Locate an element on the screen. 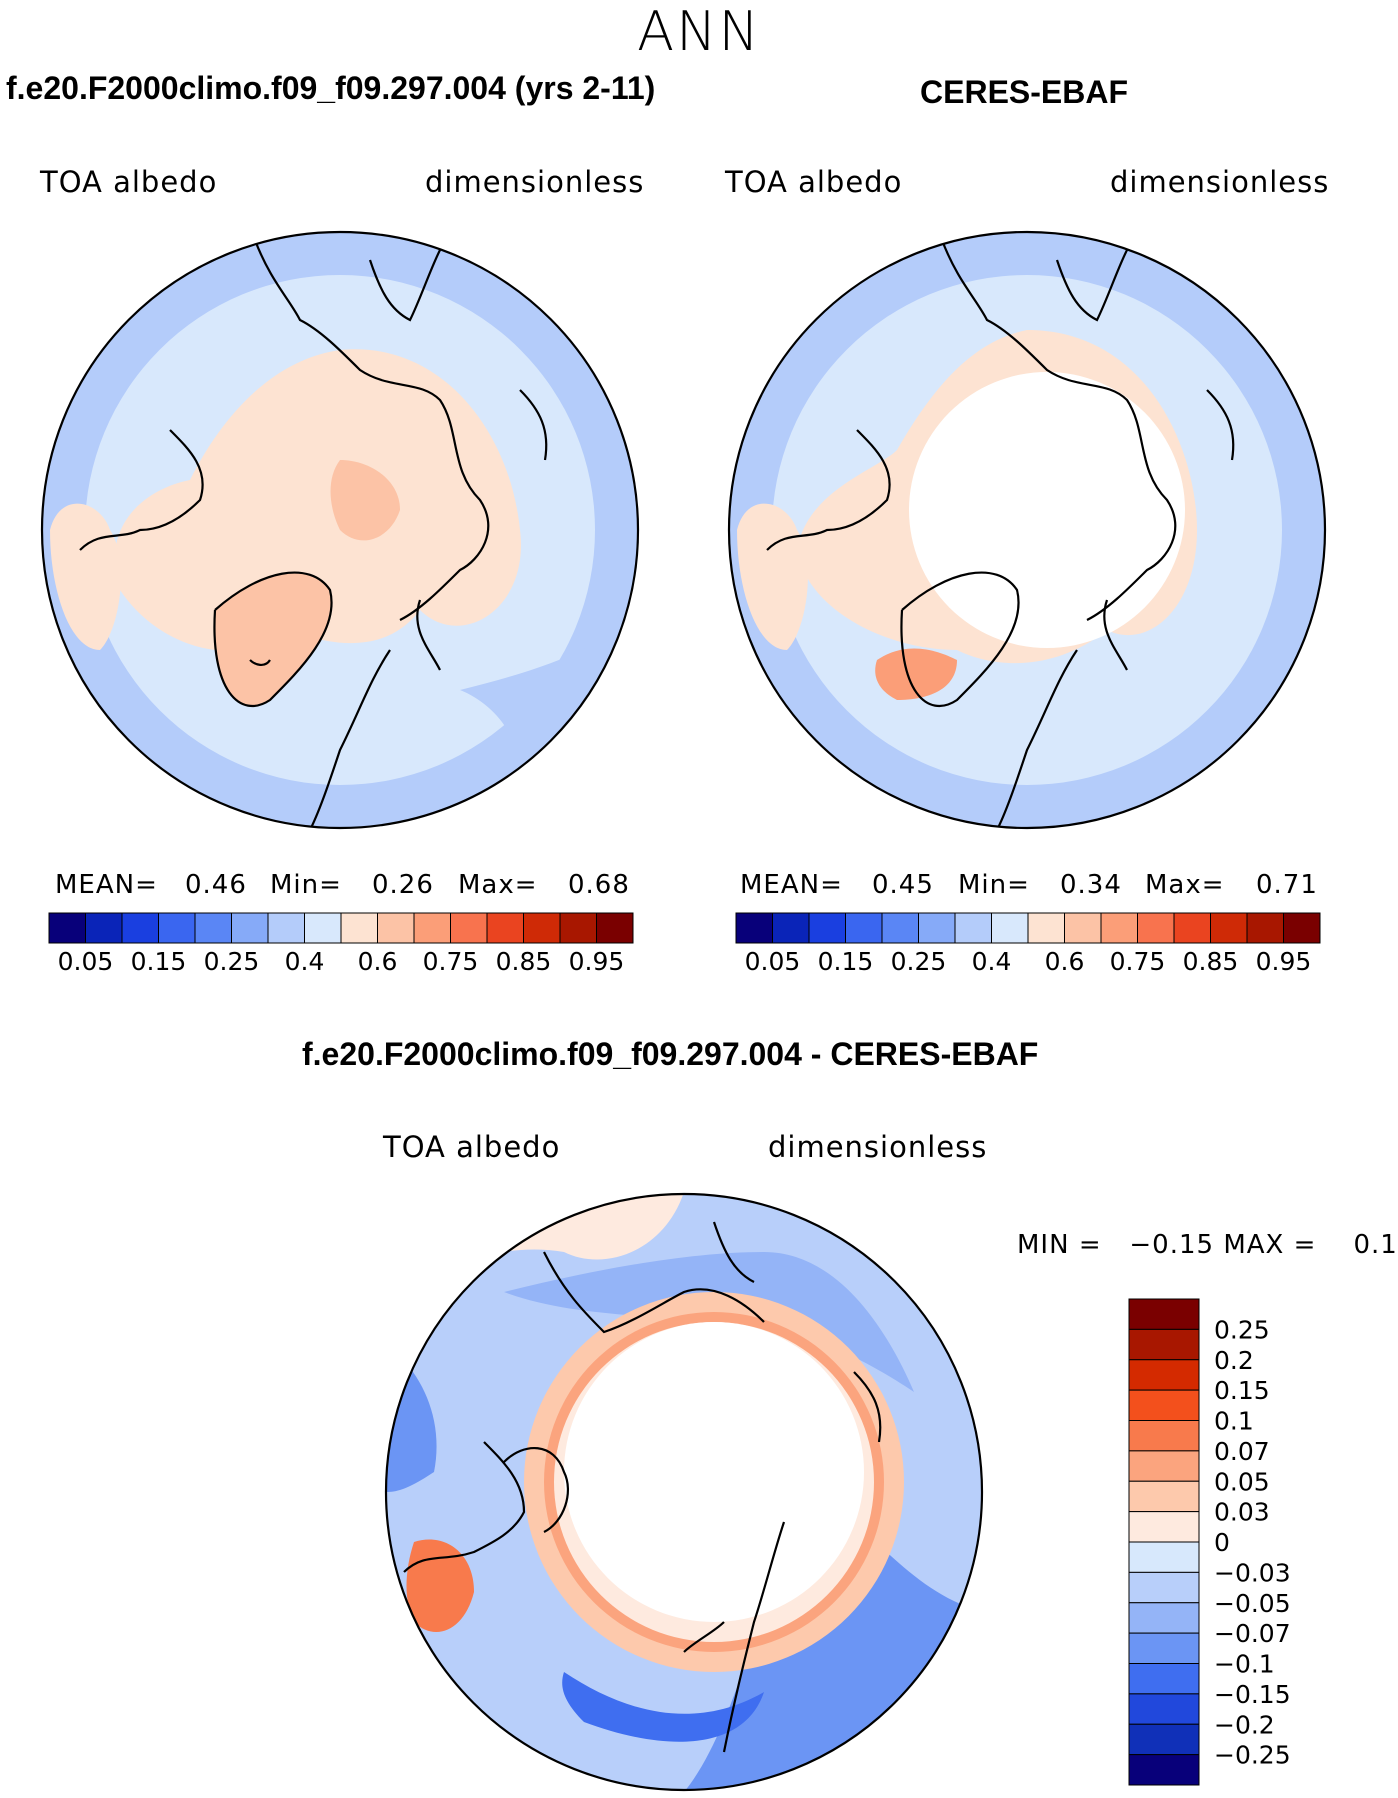  colorbar-diff-tick-label: −0.05 is located at coordinates (1252, 1603).